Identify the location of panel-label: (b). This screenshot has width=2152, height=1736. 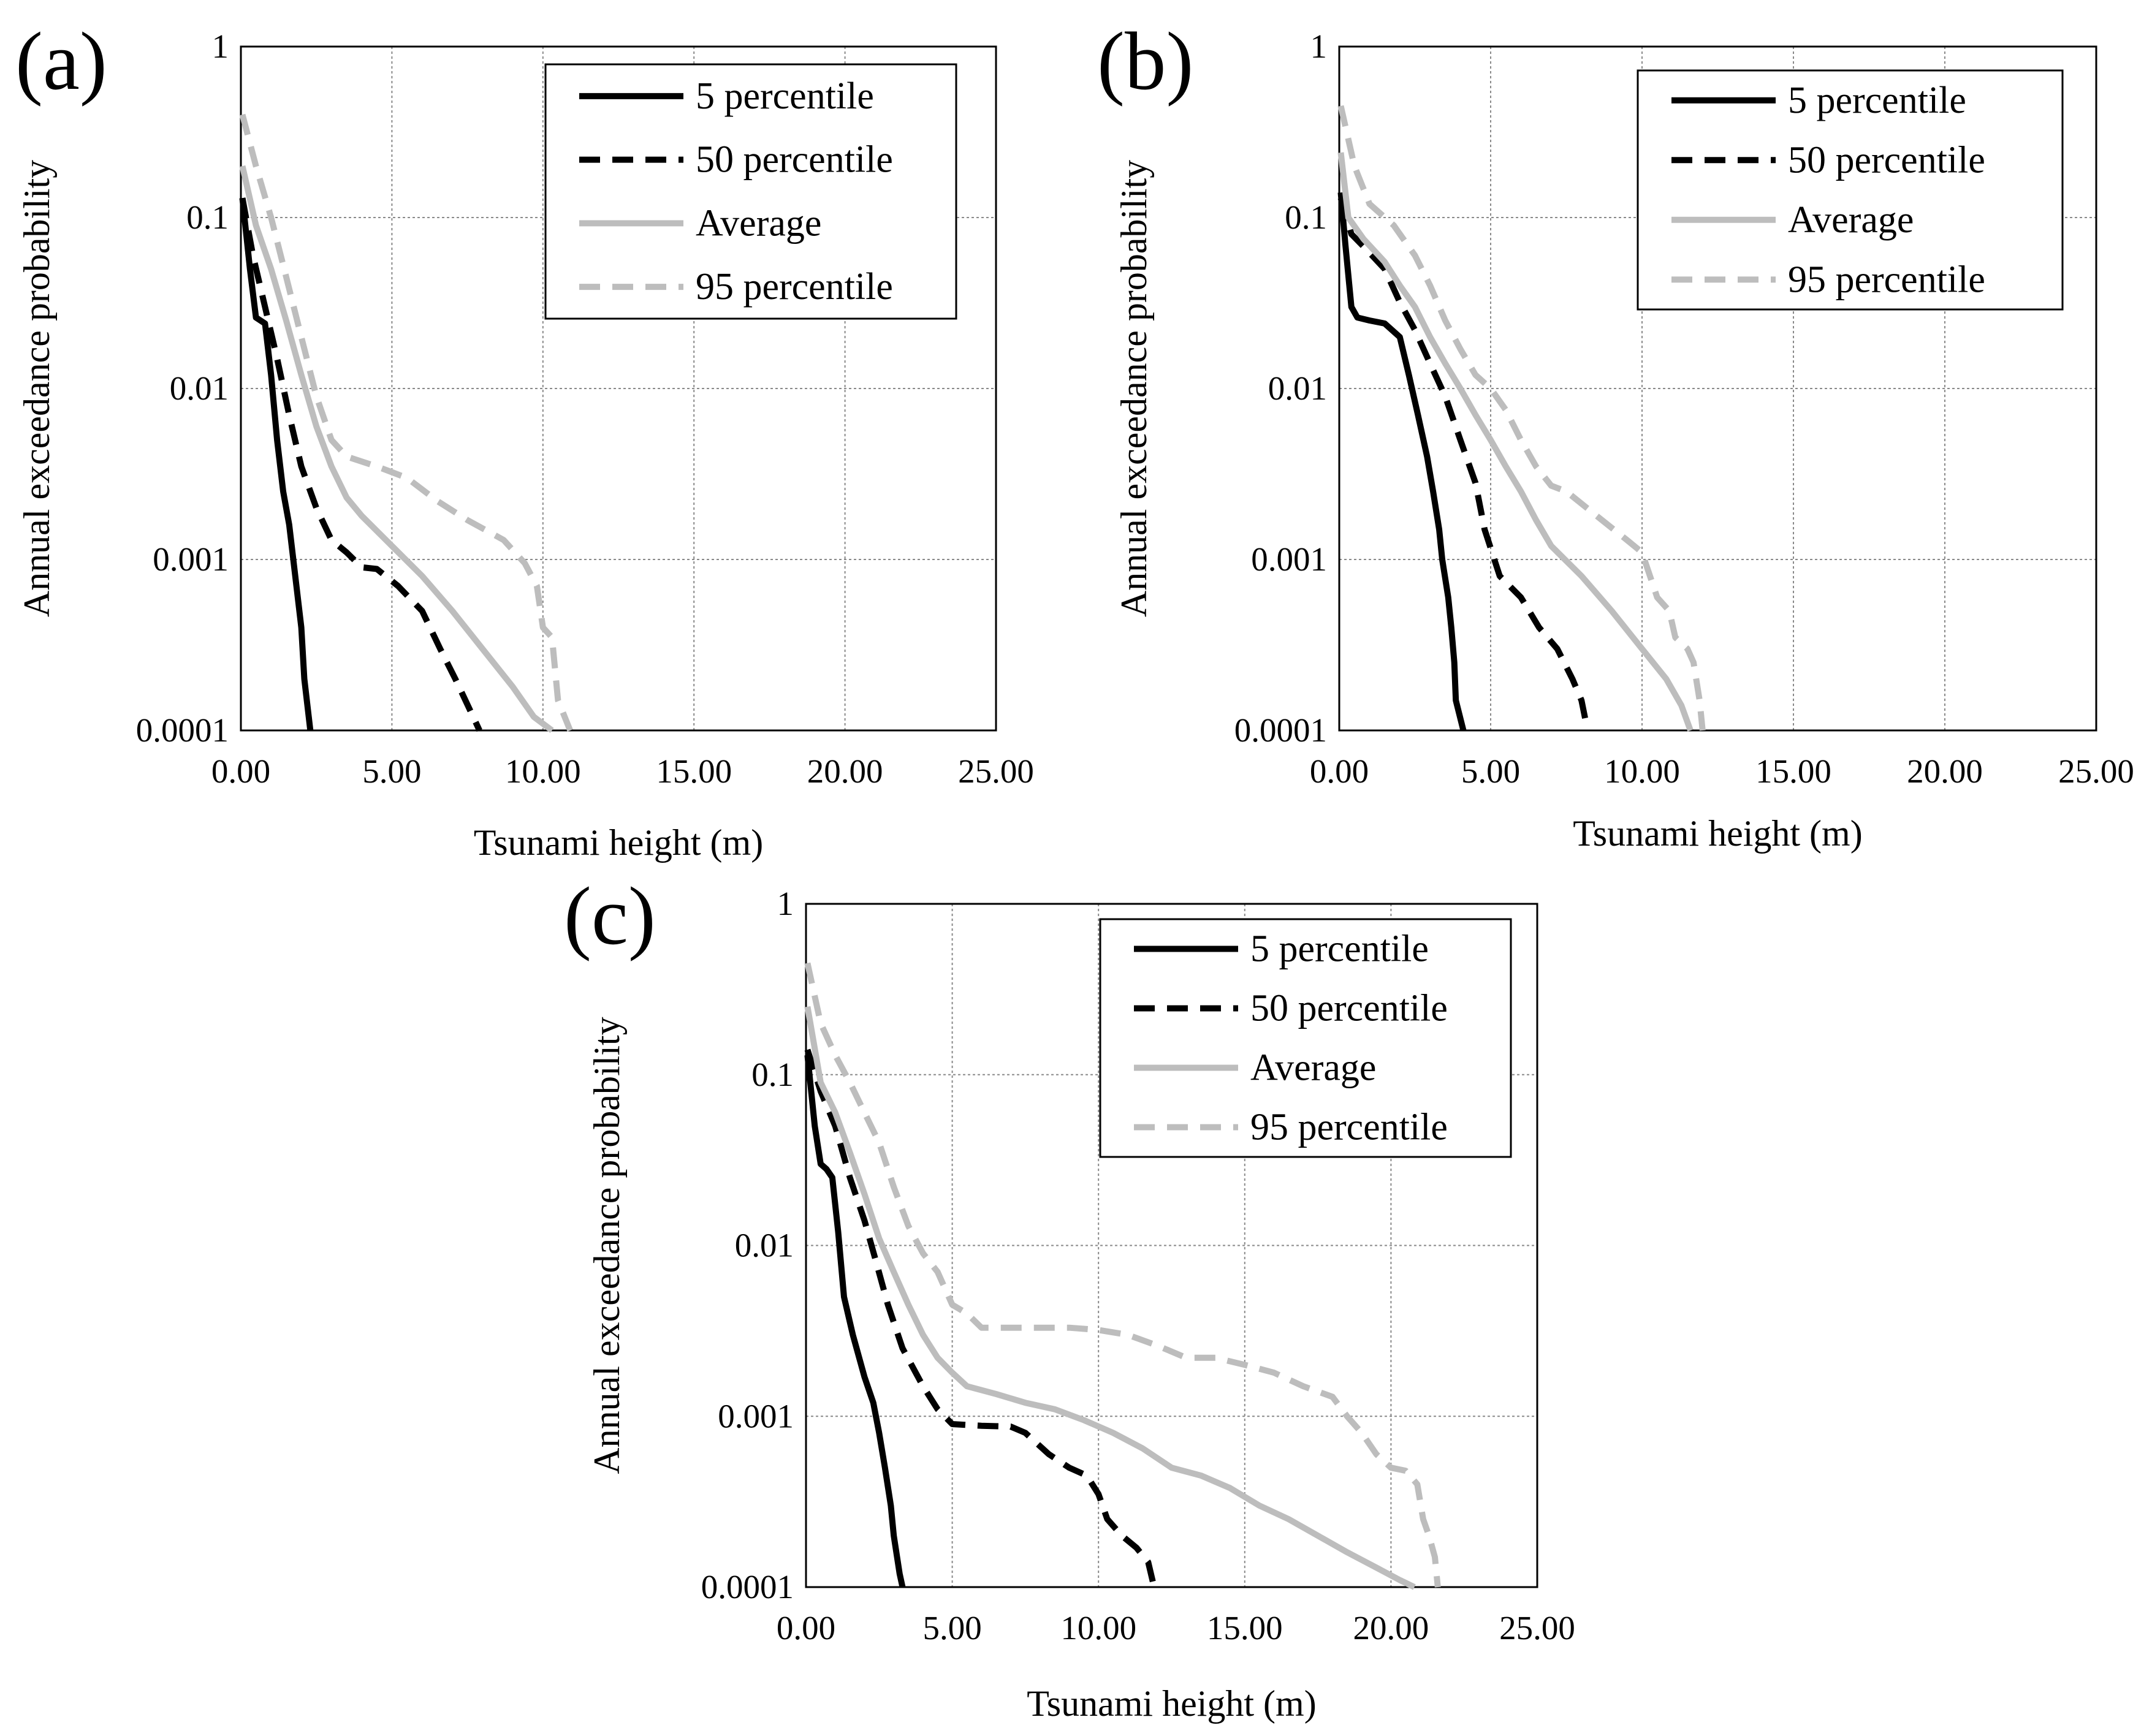
(1145, 61).